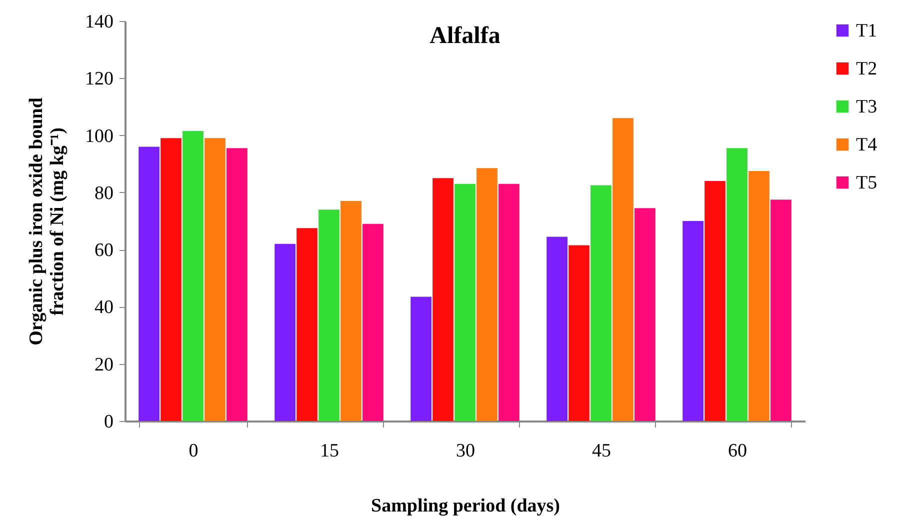 The height and width of the screenshot is (529, 903). I want to click on y-tick-label: 20, so click(104, 365).